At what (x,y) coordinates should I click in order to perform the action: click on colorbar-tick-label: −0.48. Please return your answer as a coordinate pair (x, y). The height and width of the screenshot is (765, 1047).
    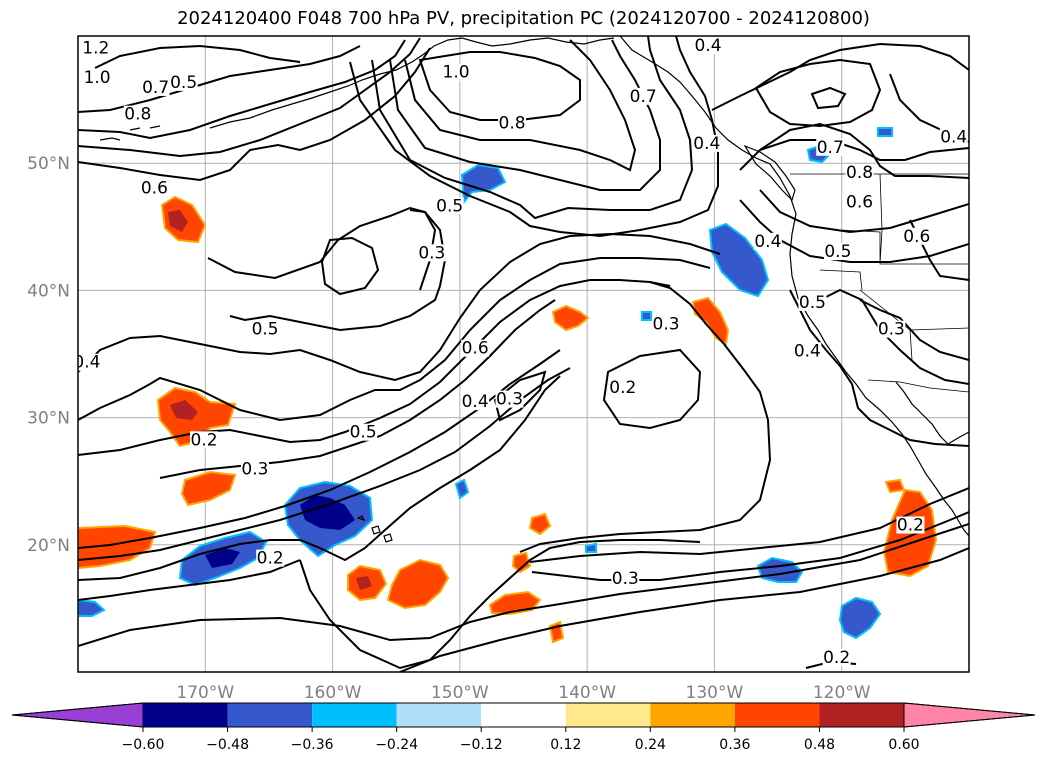
    Looking at the image, I should click on (227, 745).